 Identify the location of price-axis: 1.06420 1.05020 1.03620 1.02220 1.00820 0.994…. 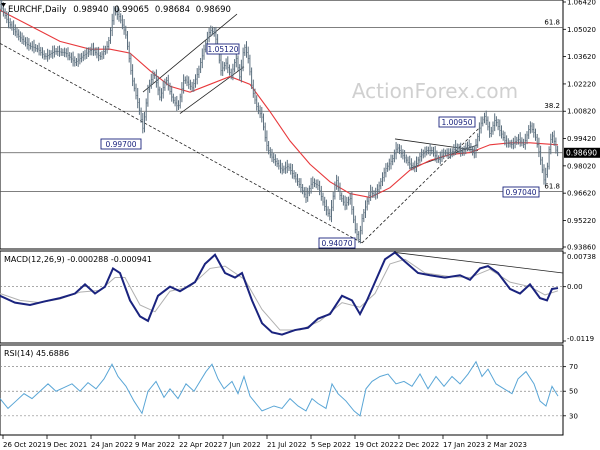
(581, 126).